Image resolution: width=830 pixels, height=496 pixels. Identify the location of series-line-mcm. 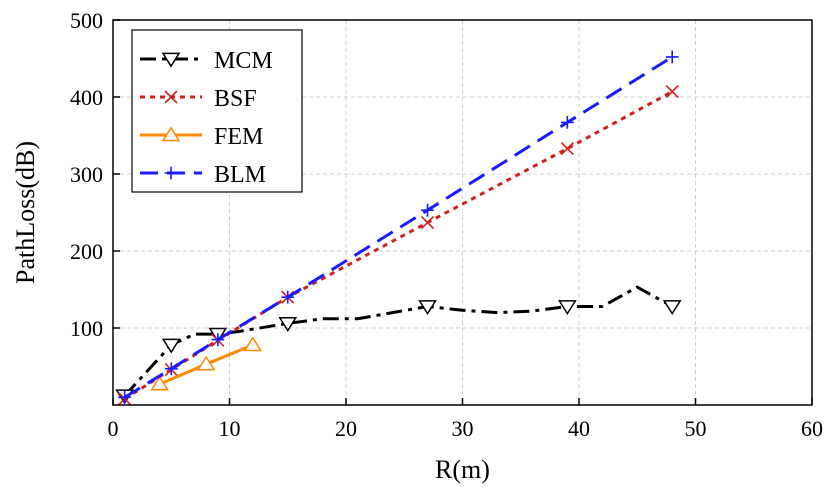
(398, 341).